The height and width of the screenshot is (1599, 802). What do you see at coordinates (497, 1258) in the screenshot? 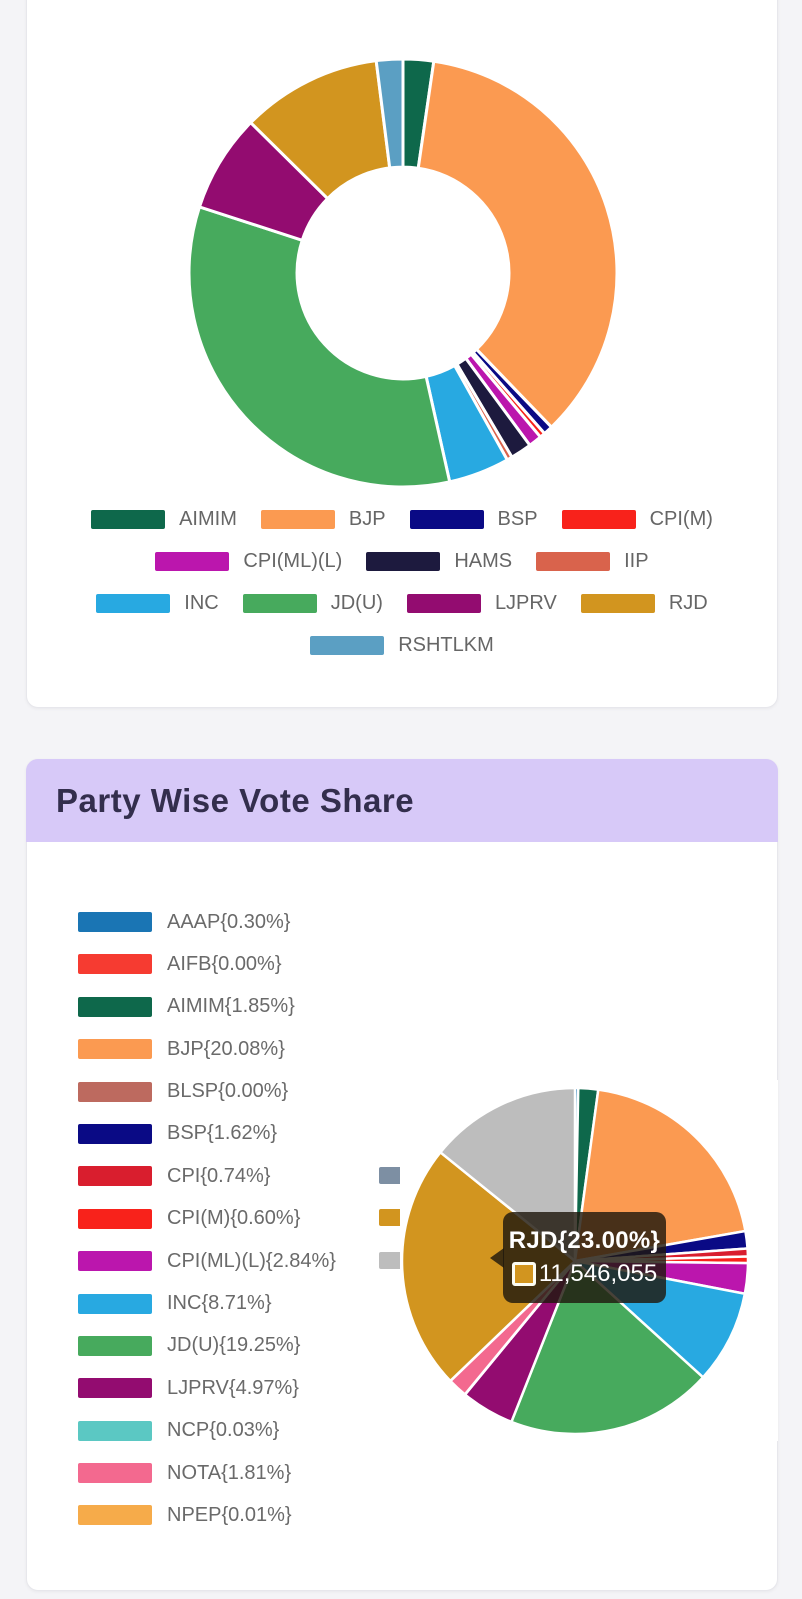
I see `tooltip-arrow-icon` at bounding box center [497, 1258].